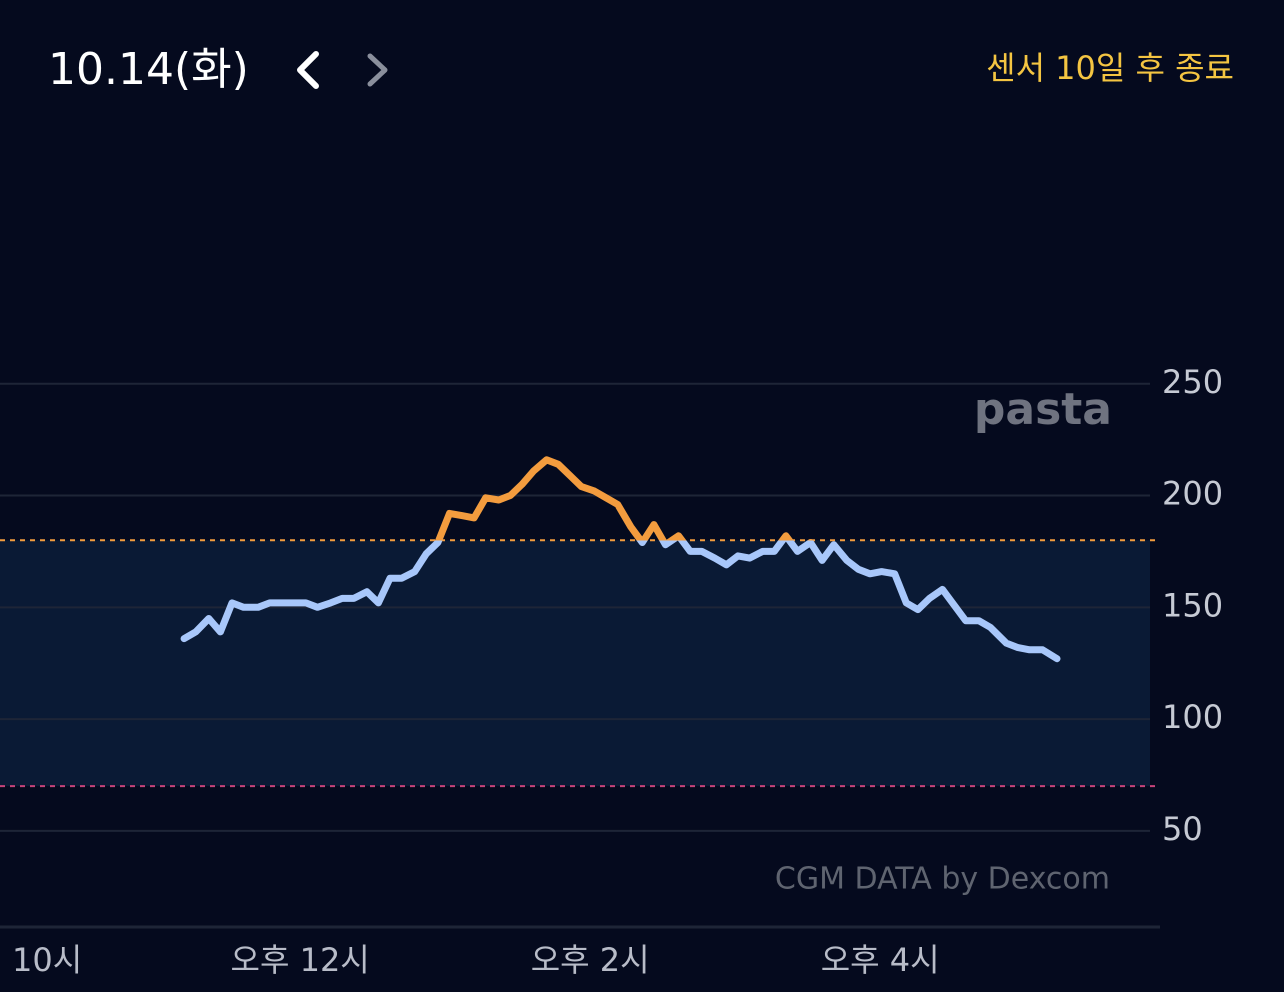 This screenshot has height=992, width=1284. I want to click on watermark: pasta, so click(1043, 409).